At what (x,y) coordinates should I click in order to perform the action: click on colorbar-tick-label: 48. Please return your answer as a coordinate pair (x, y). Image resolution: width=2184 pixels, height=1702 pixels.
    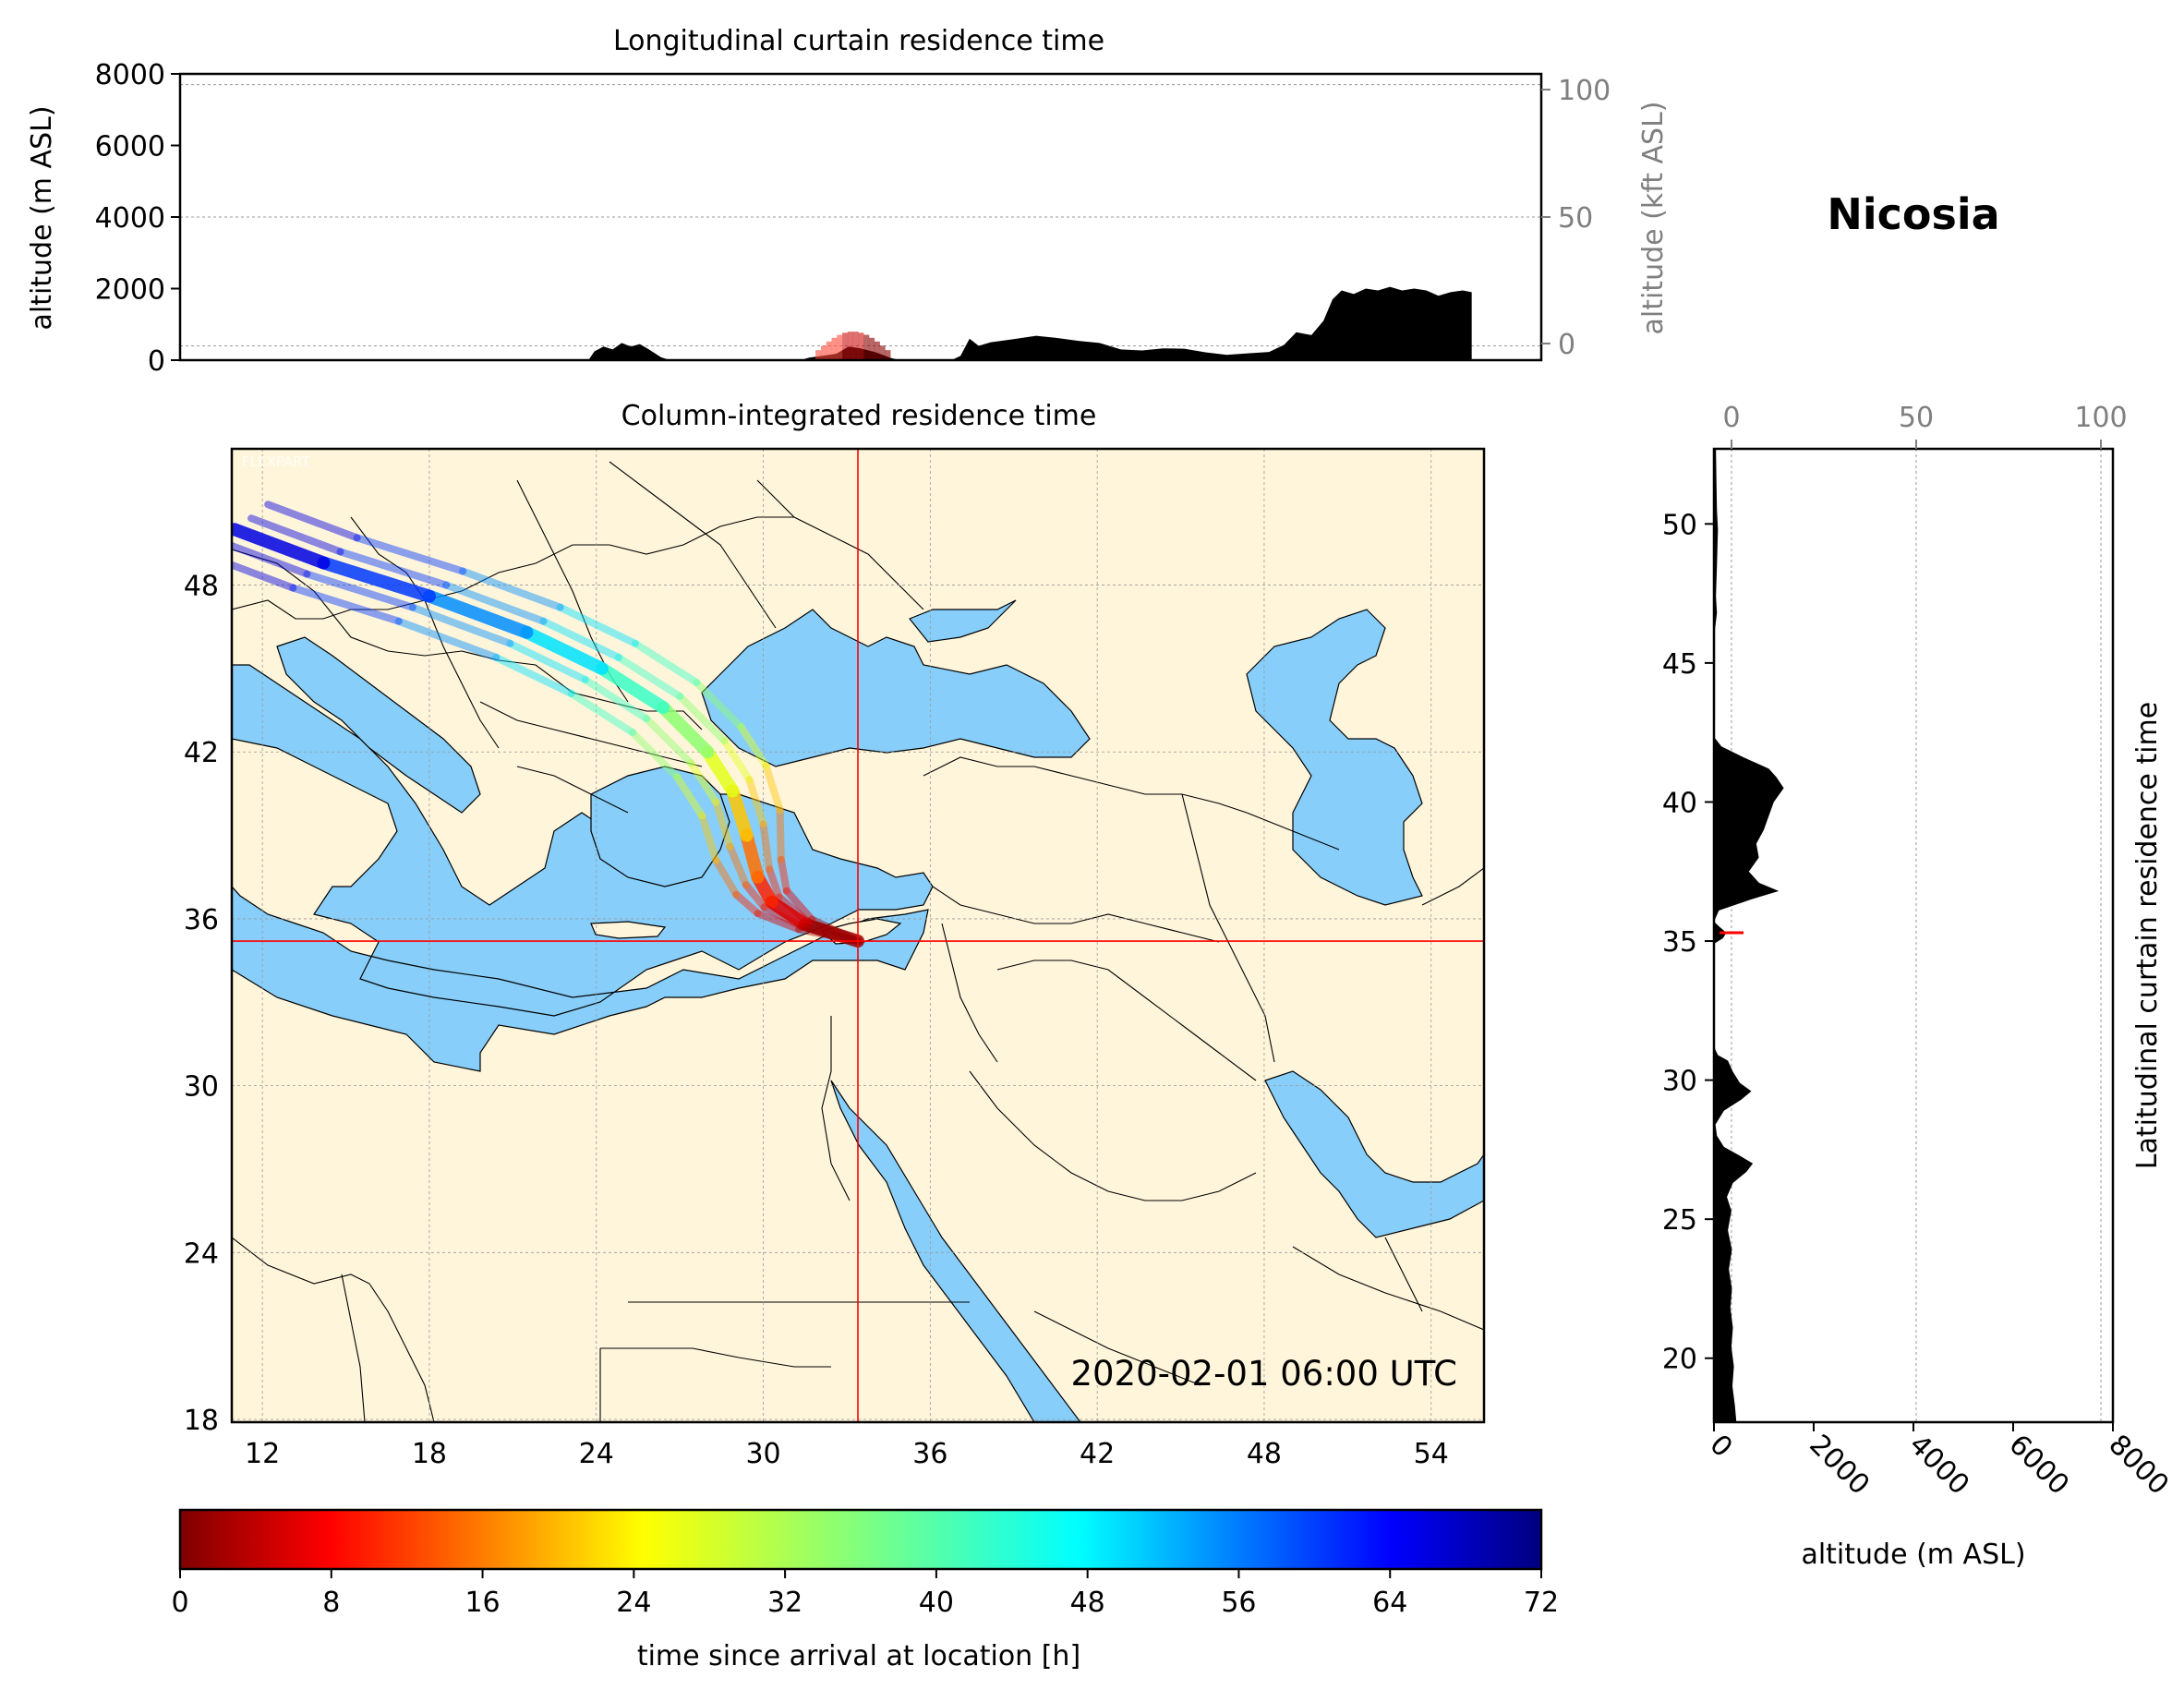
    Looking at the image, I should click on (1087, 1603).